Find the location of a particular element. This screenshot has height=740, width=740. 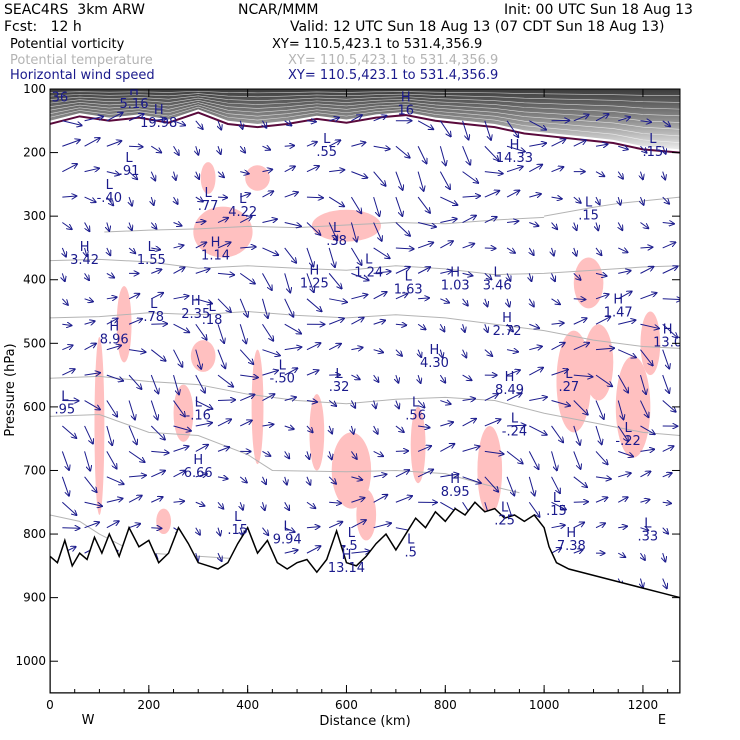

extremum-value: 1.24 is located at coordinates (368, 273).